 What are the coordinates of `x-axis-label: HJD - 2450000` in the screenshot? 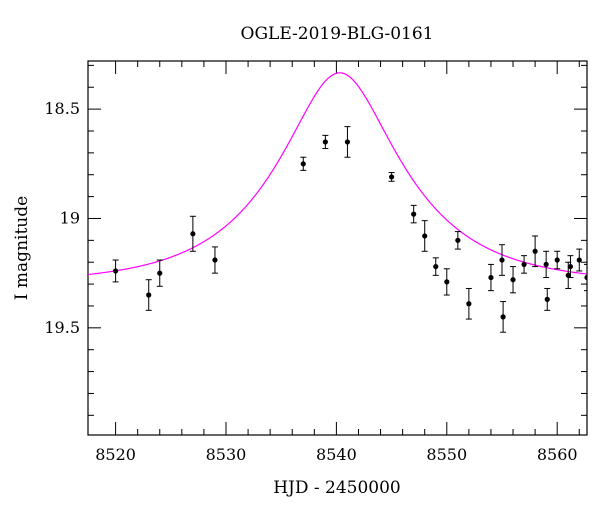 It's located at (337, 488).